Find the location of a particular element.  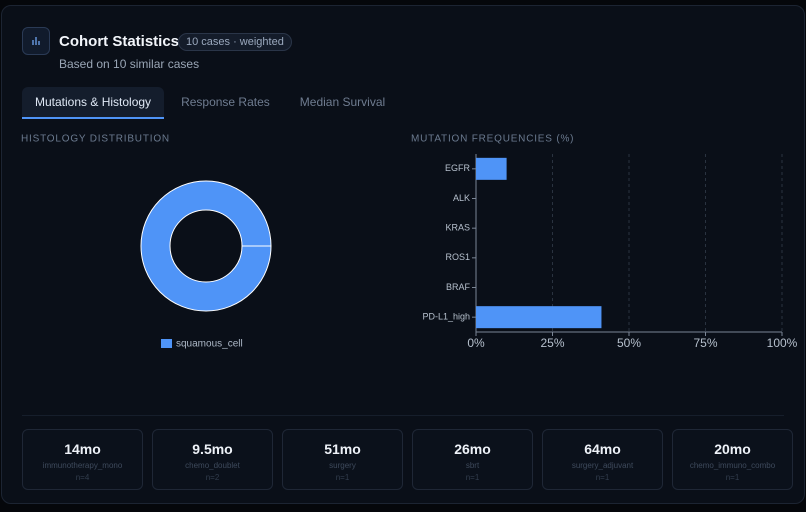

icon-glyph is located at coordinates (36, 41).